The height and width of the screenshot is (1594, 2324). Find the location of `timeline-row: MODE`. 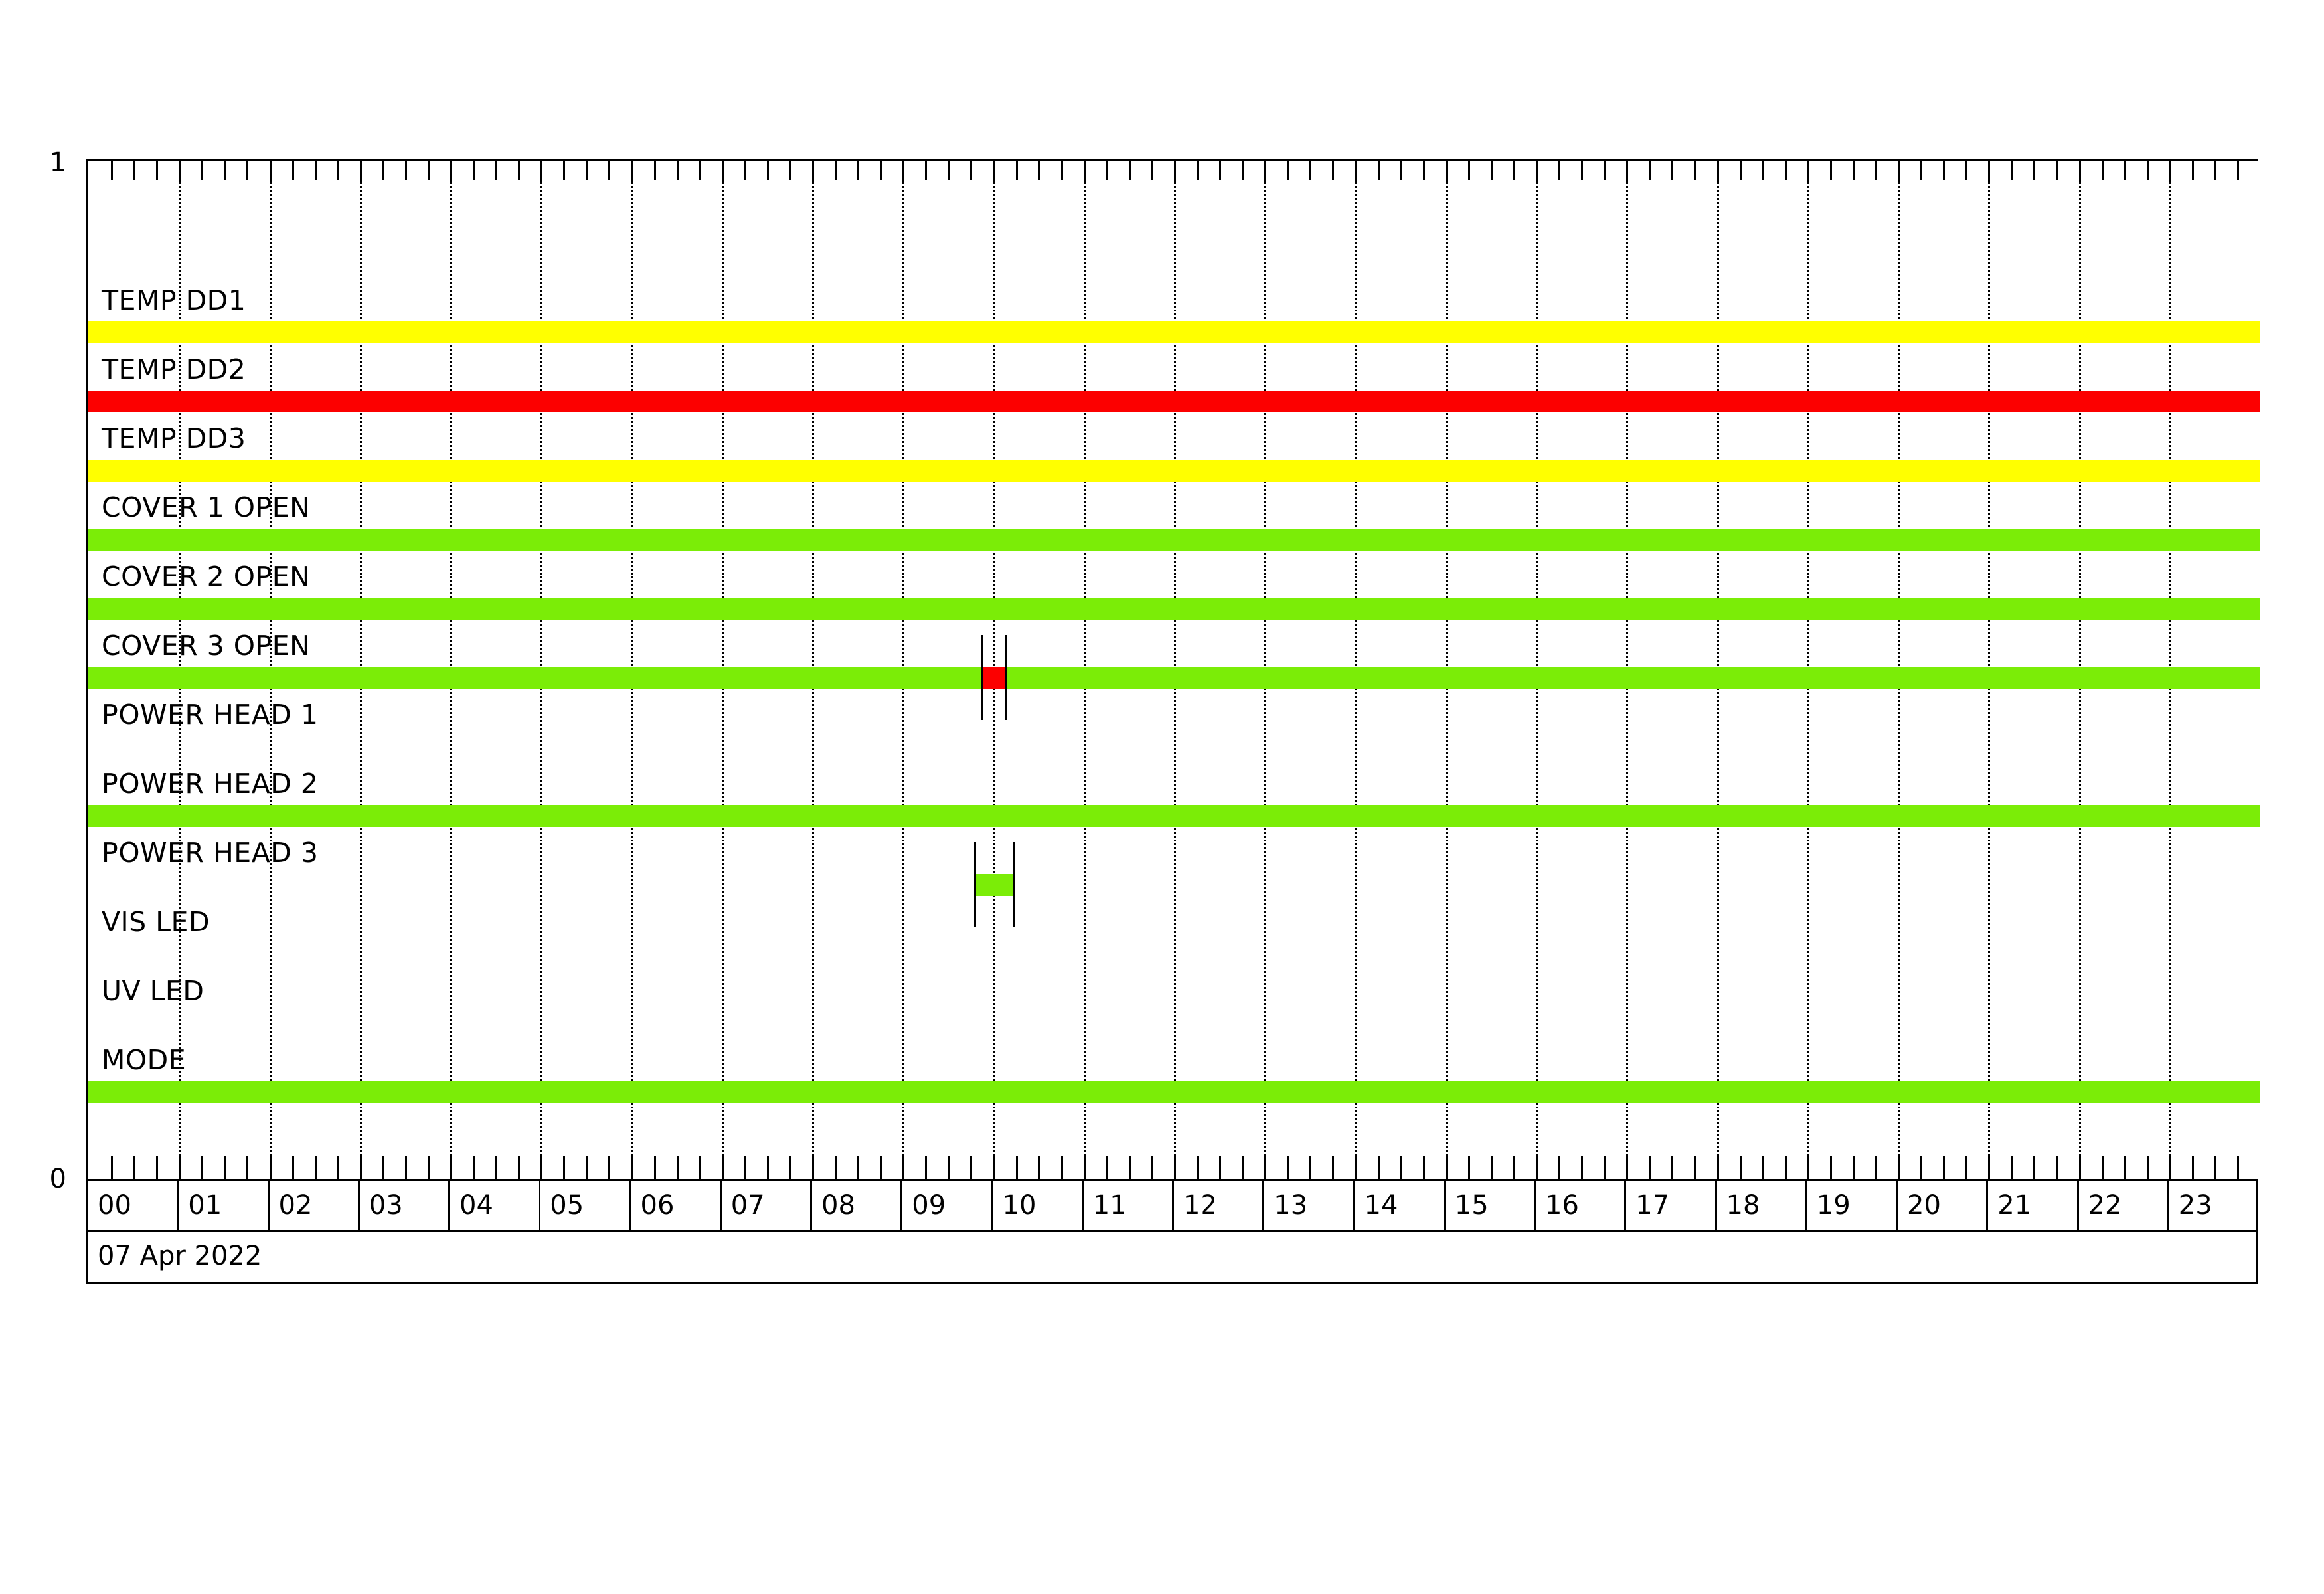

timeline-row: MODE is located at coordinates (1174, 1078).